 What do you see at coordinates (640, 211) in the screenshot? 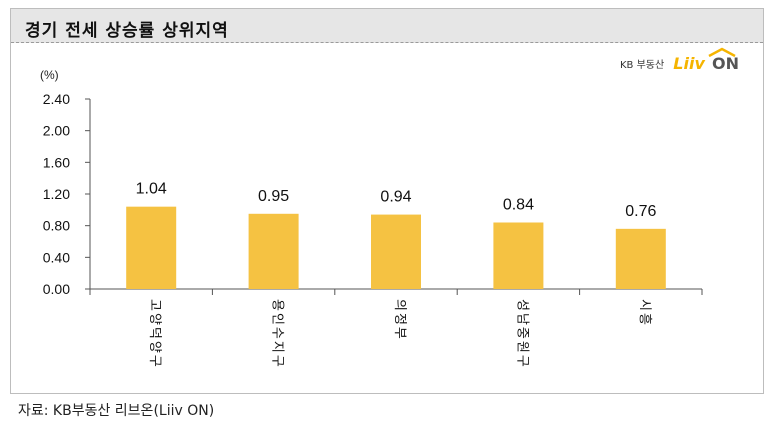
I see `data-label: 0.76` at bounding box center [640, 211].